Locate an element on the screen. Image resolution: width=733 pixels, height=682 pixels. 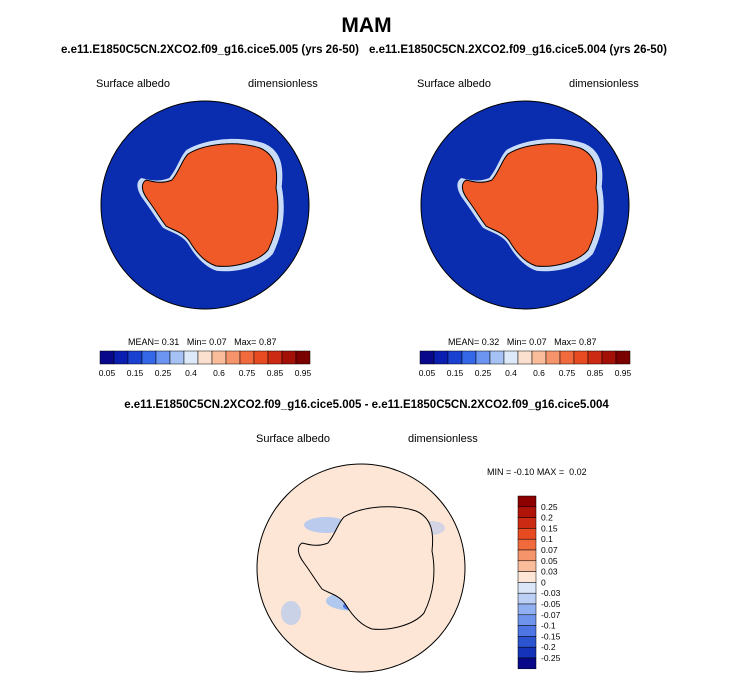
difference-colorbar-tick-label: -0.2 is located at coordinates (548, 647).